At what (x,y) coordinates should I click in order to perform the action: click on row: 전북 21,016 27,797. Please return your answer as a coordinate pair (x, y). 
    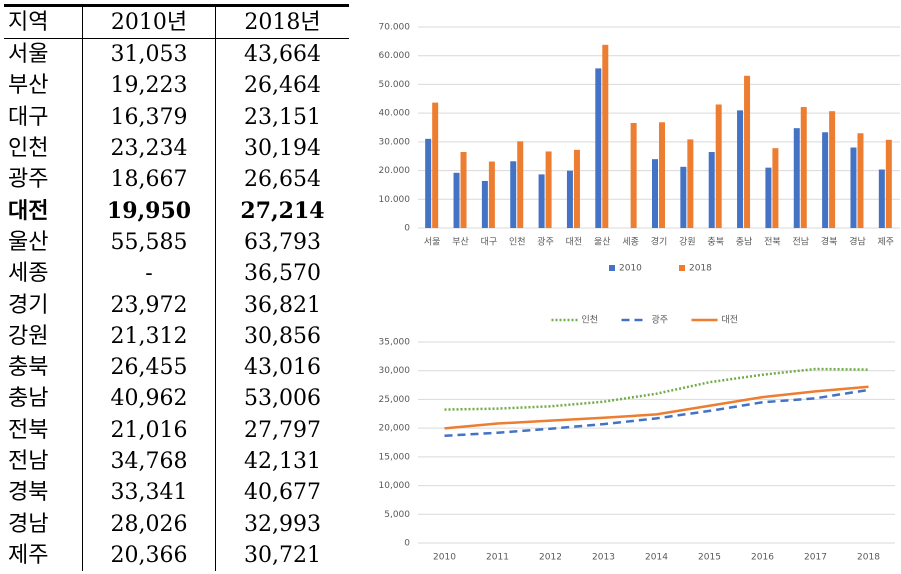
    Looking at the image, I should click on (176, 430).